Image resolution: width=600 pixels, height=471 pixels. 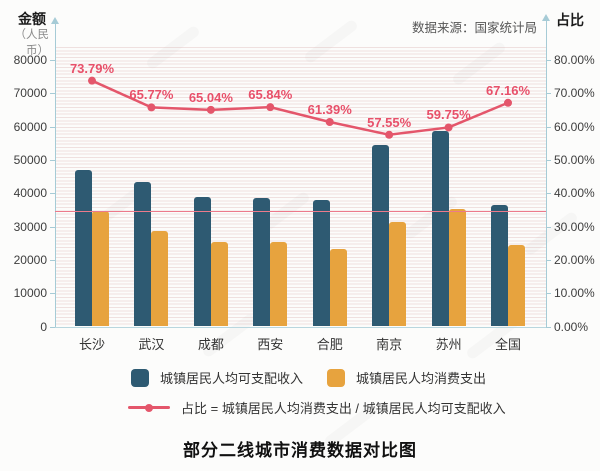 What do you see at coordinates (232, 378) in the screenshot?
I see `income-legend-label: 城镇居民人均可支配收入` at bounding box center [232, 378].